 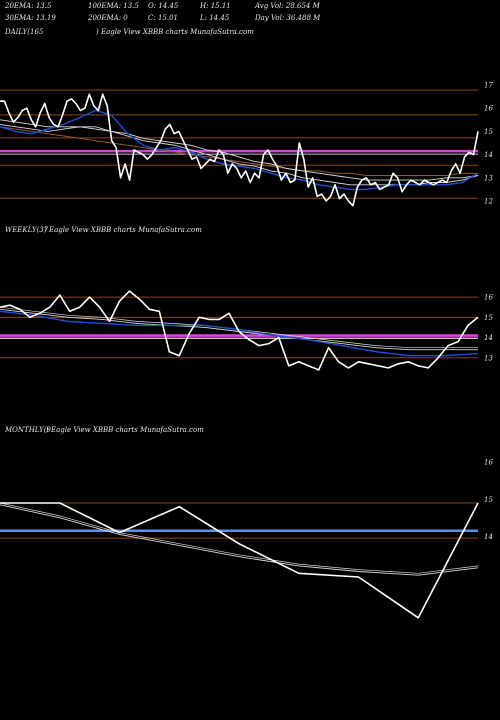 I want to click on y-tick-label: 12, so click(x=488, y=202).